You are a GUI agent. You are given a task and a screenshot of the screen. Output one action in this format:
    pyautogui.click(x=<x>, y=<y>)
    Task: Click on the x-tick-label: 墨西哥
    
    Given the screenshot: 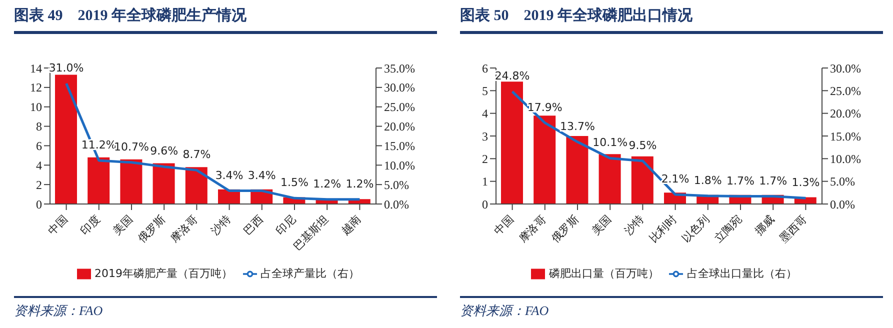 What is the action you would take?
    pyautogui.click(x=794, y=229)
    